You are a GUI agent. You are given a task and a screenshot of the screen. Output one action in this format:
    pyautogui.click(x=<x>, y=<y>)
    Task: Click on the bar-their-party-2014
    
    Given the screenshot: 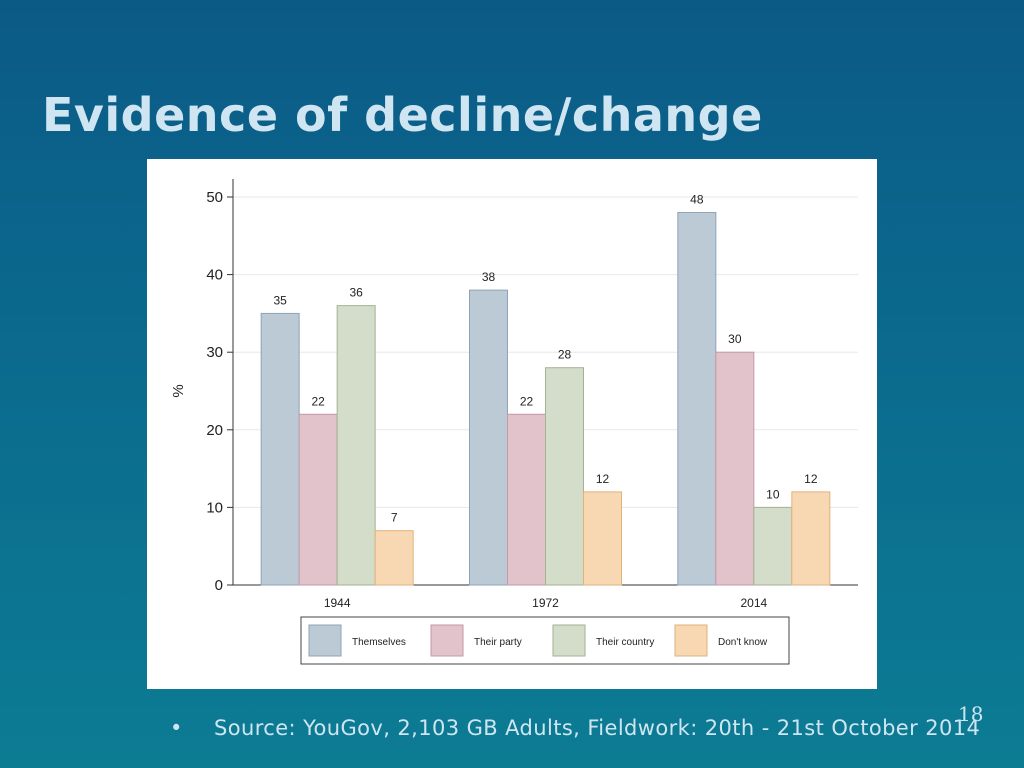 What is the action you would take?
    pyautogui.click(x=735, y=468)
    